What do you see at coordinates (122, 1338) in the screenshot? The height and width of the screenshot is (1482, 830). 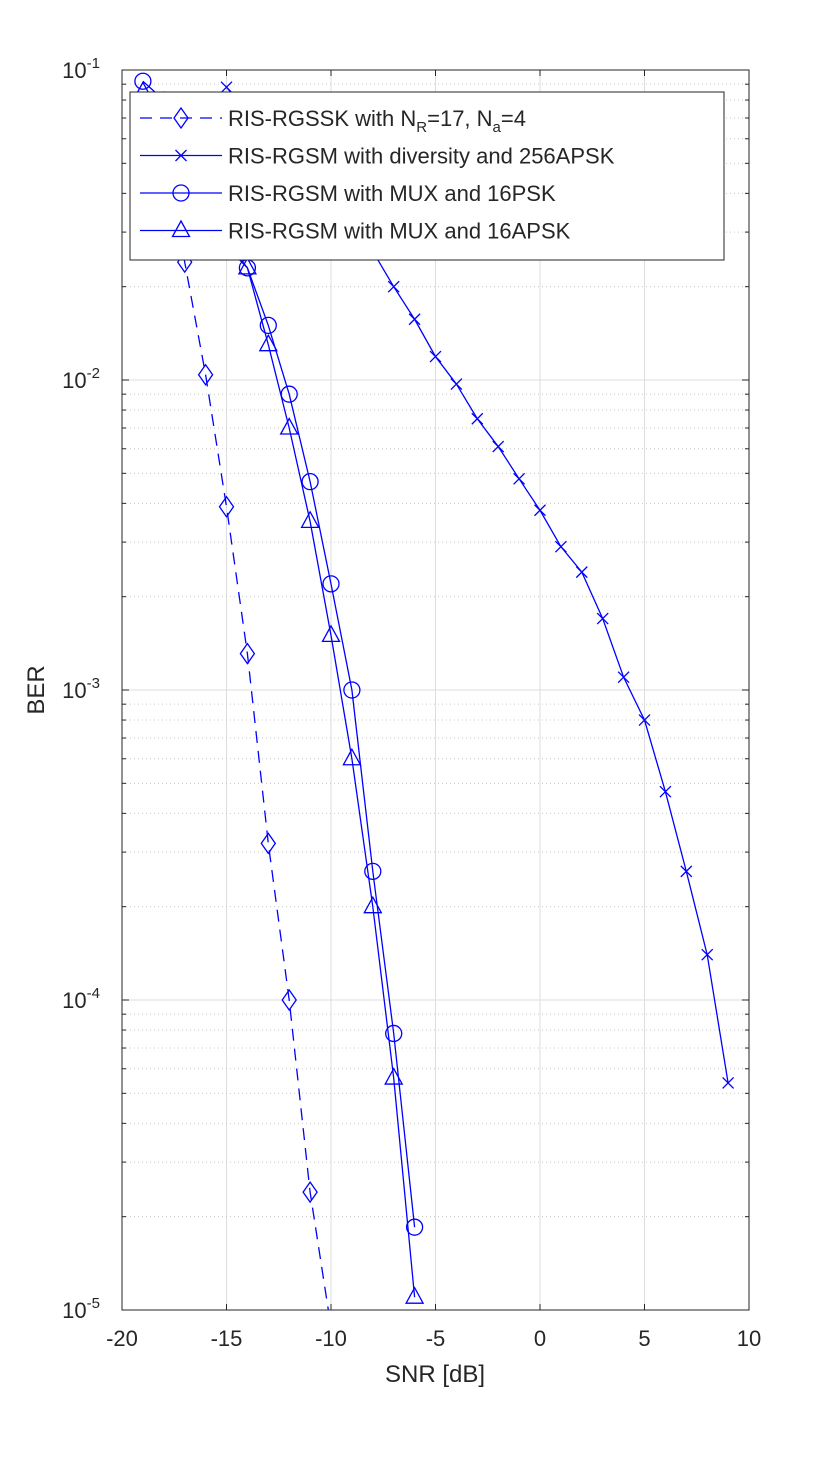 I see `x-tick-label: -20` at bounding box center [122, 1338].